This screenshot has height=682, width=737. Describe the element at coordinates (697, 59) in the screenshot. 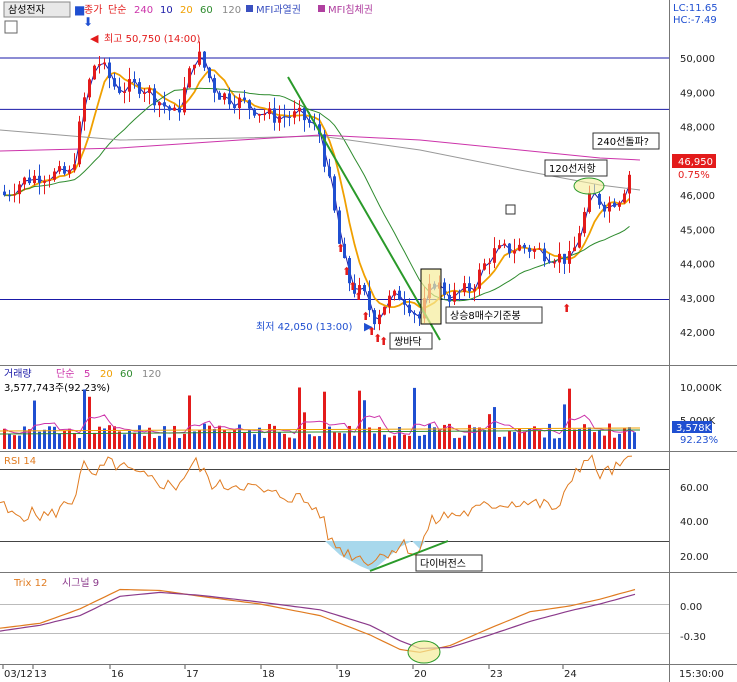

I see `price-tick: 50,000` at that location.